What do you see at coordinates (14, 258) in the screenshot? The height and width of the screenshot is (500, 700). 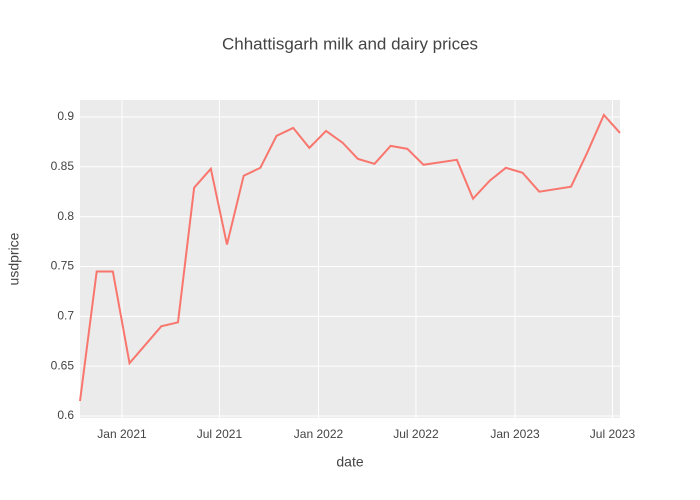 I see `y-axis-label: usdprice` at bounding box center [14, 258].